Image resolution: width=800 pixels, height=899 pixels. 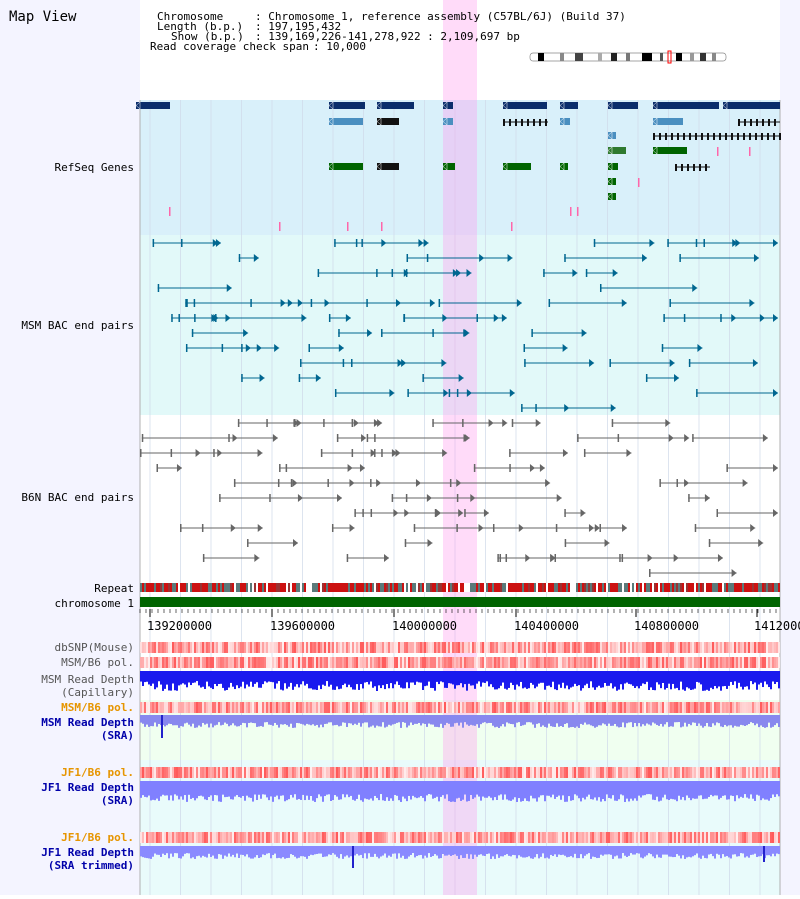 What do you see at coordinates (600, 57) in the screenshot?
I see `ideogram-band` at bounding box center [600, 57].